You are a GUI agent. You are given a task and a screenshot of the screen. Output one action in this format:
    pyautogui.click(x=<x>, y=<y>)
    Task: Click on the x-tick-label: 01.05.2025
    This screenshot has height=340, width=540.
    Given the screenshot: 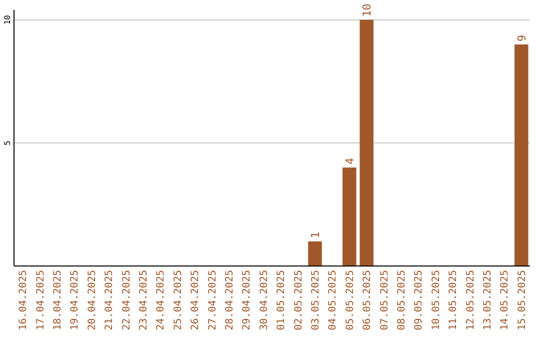 What is the action you would take?
    pyautogui.click(x=282, y=300)
    